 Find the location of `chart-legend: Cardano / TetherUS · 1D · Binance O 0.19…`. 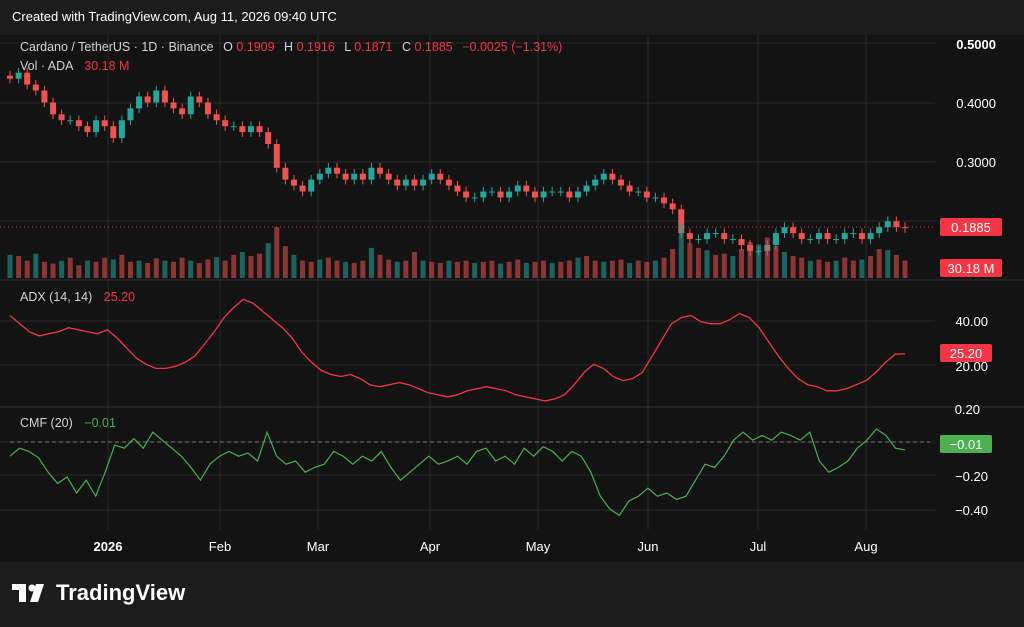

chart-legend: Cardano / TetherUS · 1D · Binance O 0.19… is located at coordinates (291, 56).